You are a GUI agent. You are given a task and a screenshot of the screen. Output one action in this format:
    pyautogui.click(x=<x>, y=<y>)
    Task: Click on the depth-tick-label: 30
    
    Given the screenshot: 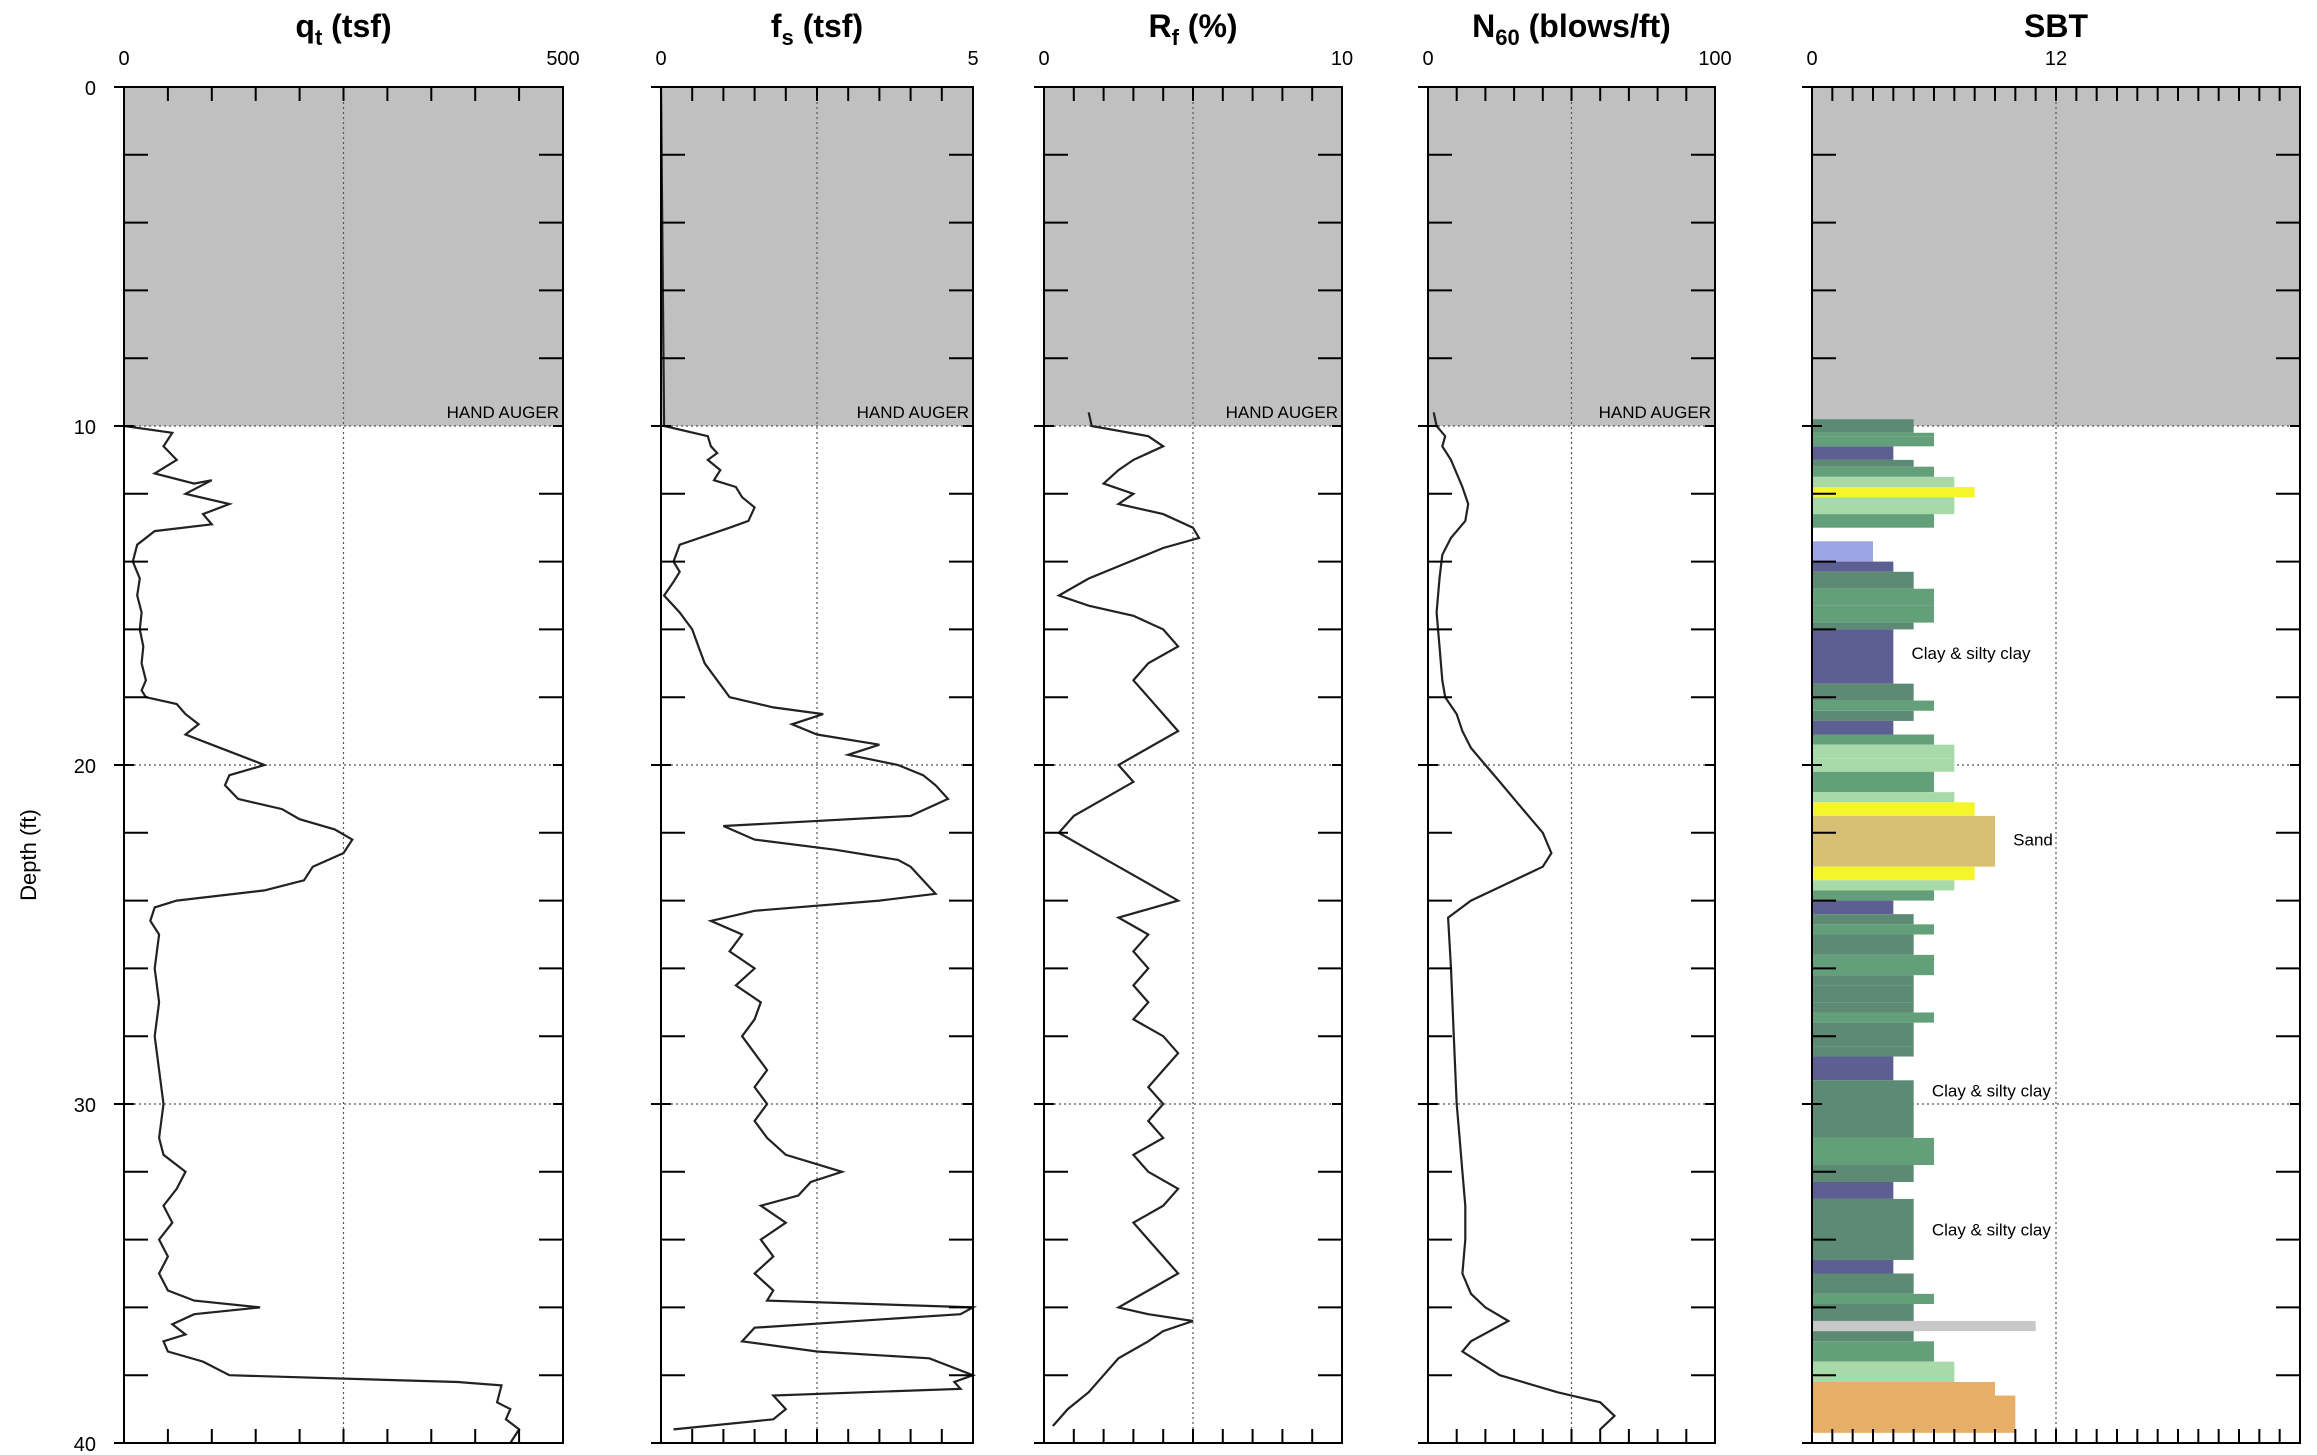 What is the action you would take?
    pyautogui.click(x=85, y=1106)
    